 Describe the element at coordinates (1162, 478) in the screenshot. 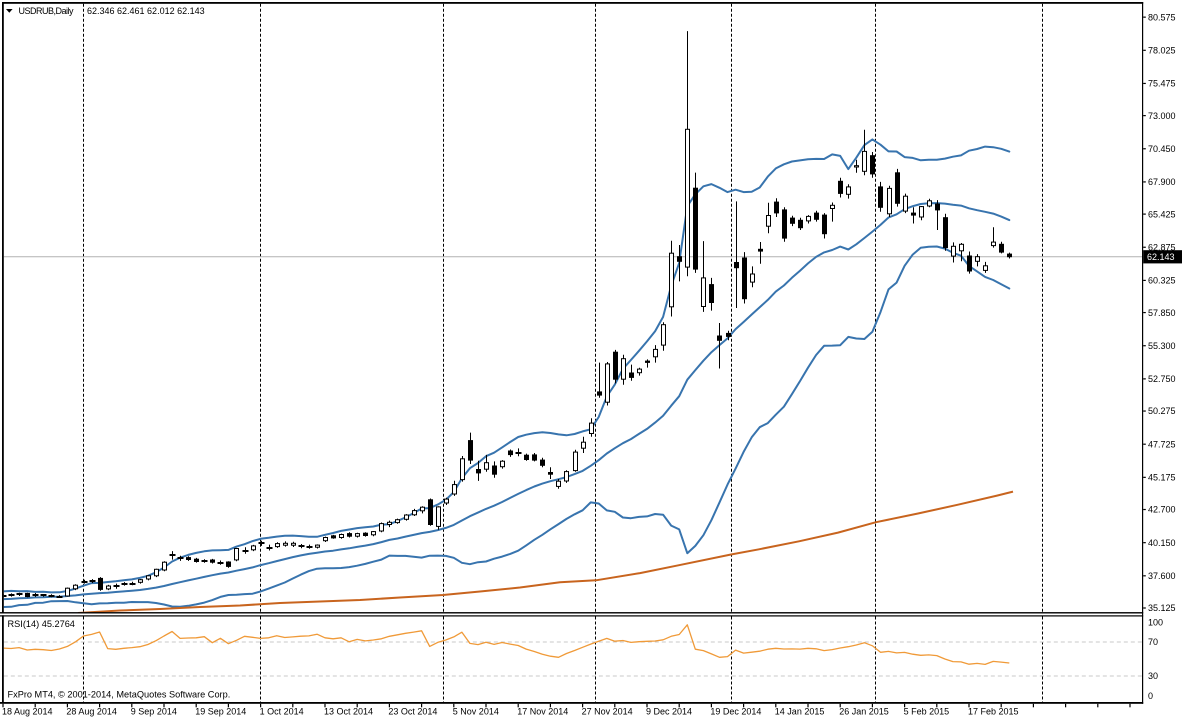

I see `svg-text: 45.175` at that location.